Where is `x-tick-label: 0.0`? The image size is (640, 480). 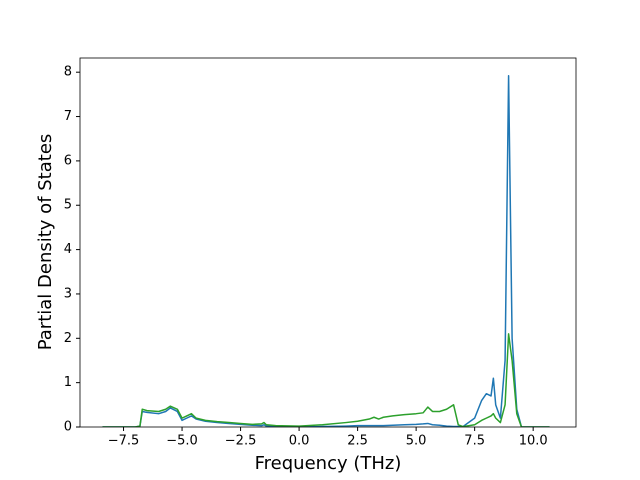
x-tick-label: 0.0 is located at coordinates (299, 441).